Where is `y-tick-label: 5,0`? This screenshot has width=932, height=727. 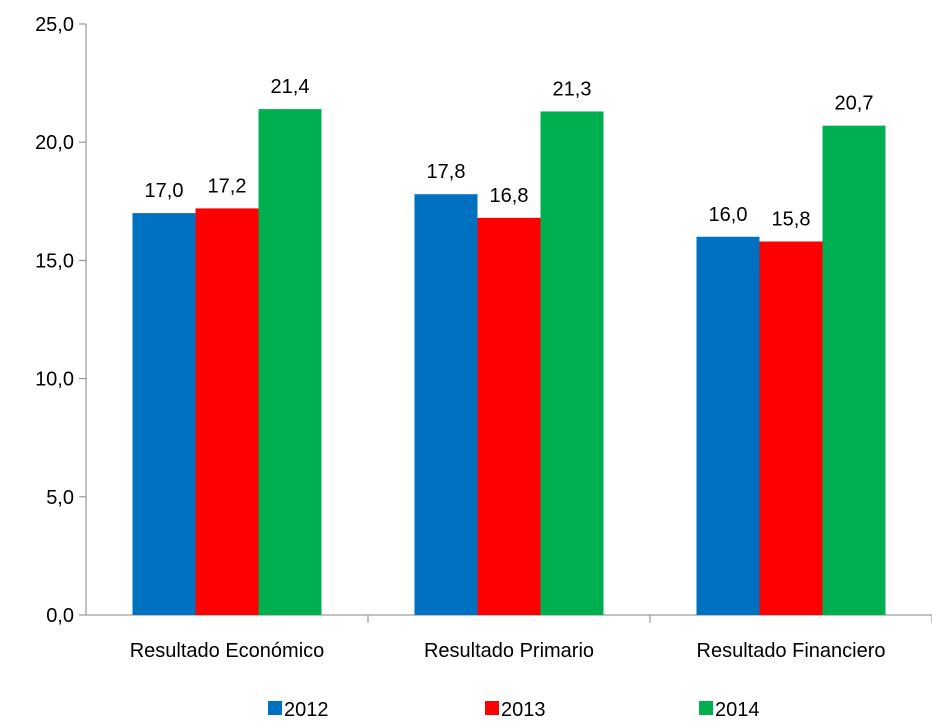
y-tick-label: 5,0 is located at coordinates (60, 498).